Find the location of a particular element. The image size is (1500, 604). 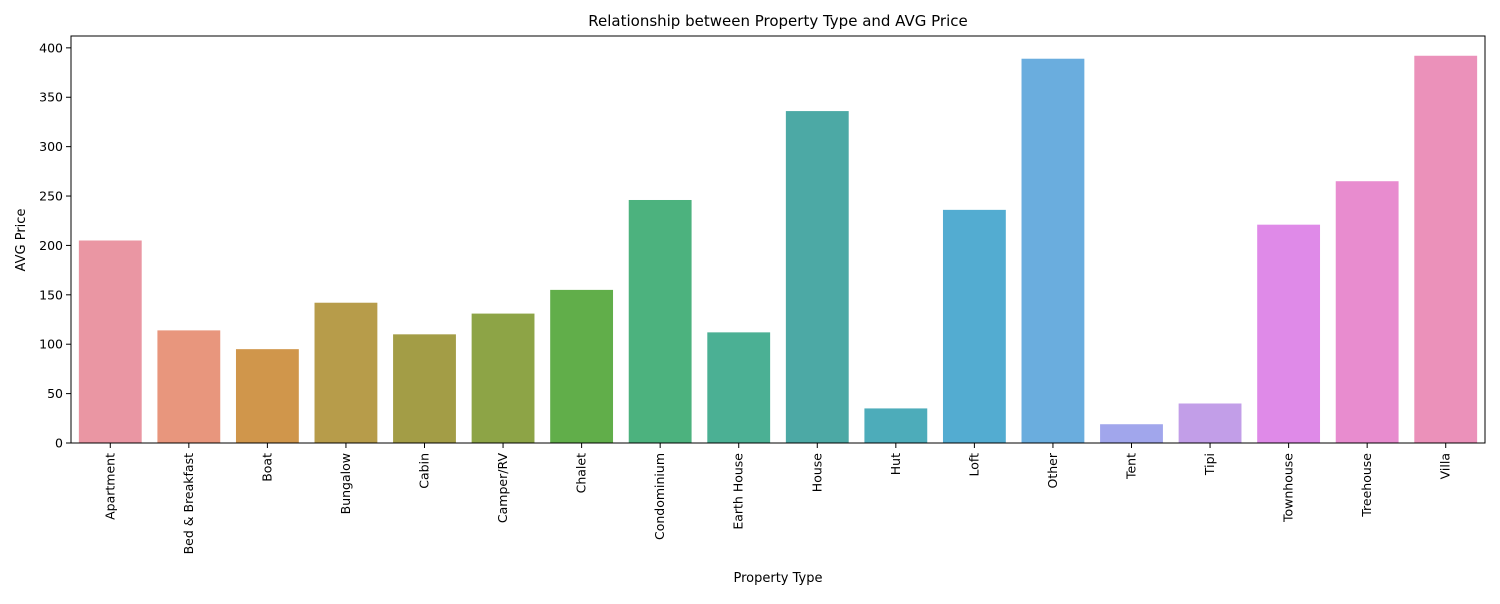

y-axis-label: AVG Price is located at coordinates (21, 240).